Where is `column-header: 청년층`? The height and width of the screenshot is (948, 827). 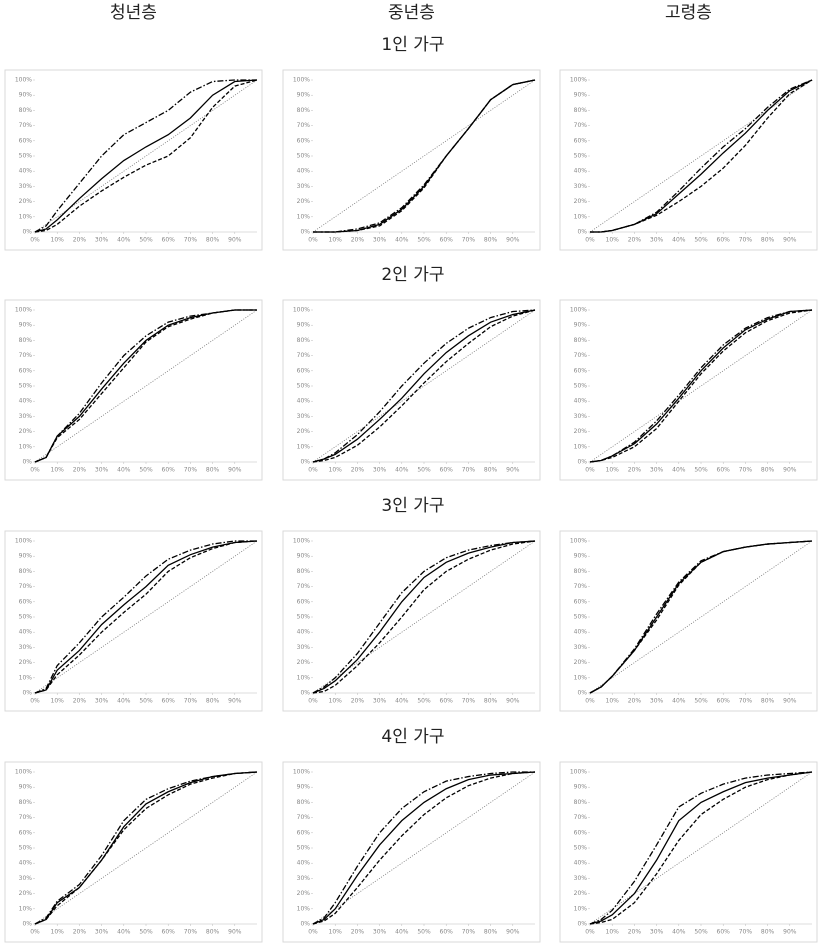
column-header: 청년층 is located at coordinates (133, 13).